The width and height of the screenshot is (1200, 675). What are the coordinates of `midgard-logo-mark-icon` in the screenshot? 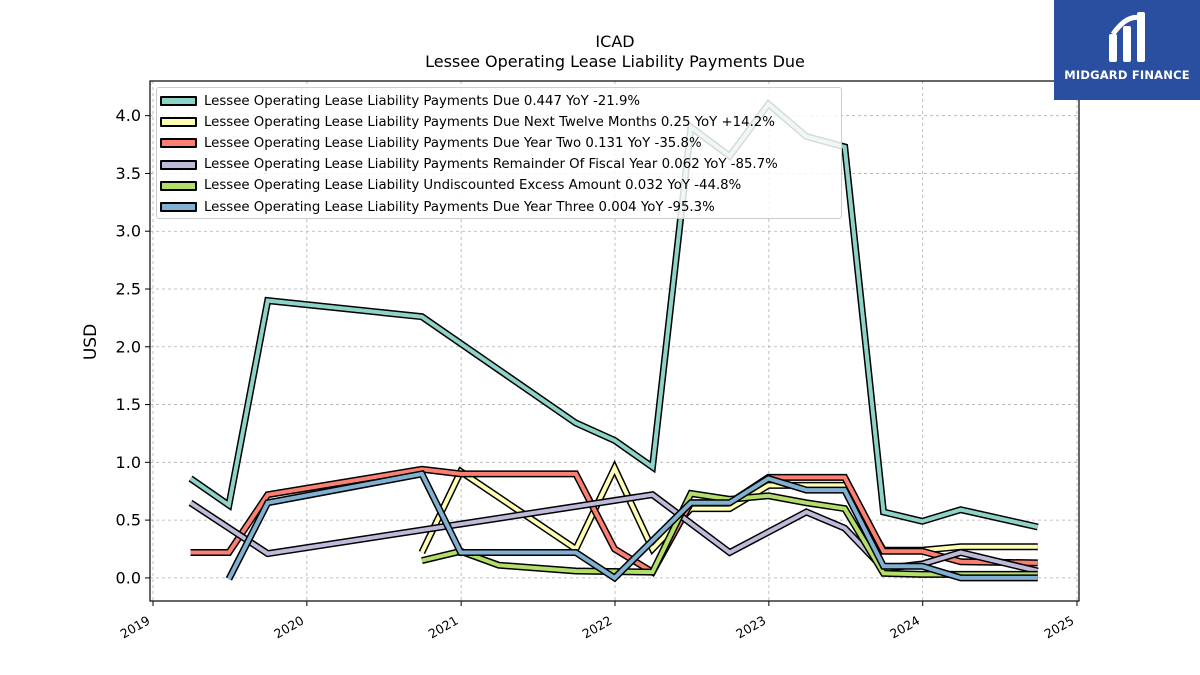 It's located at (1127, 37).